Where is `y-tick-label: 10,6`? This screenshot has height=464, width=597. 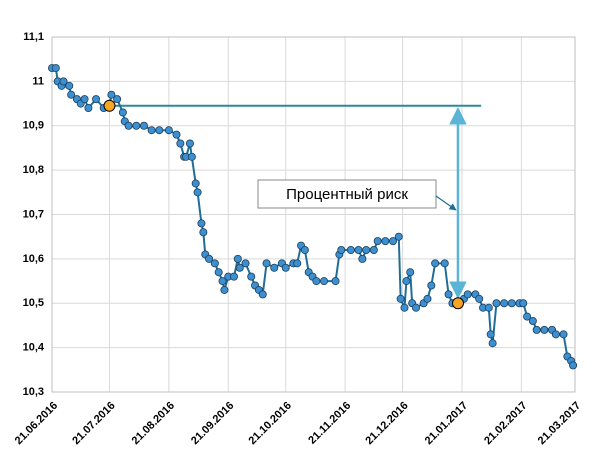
y-tick-label: 10,6 is located at coordinates (33, 259).